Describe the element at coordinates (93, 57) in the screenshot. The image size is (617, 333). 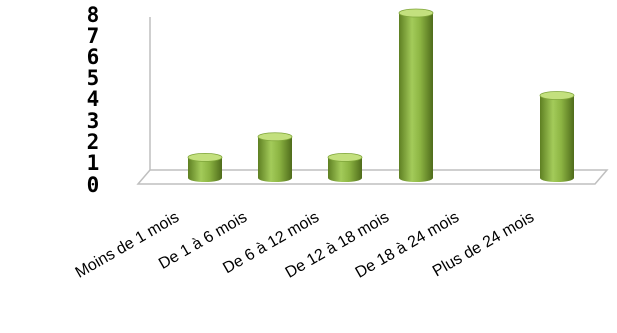
I see `y-tick-label: 6` at that location.